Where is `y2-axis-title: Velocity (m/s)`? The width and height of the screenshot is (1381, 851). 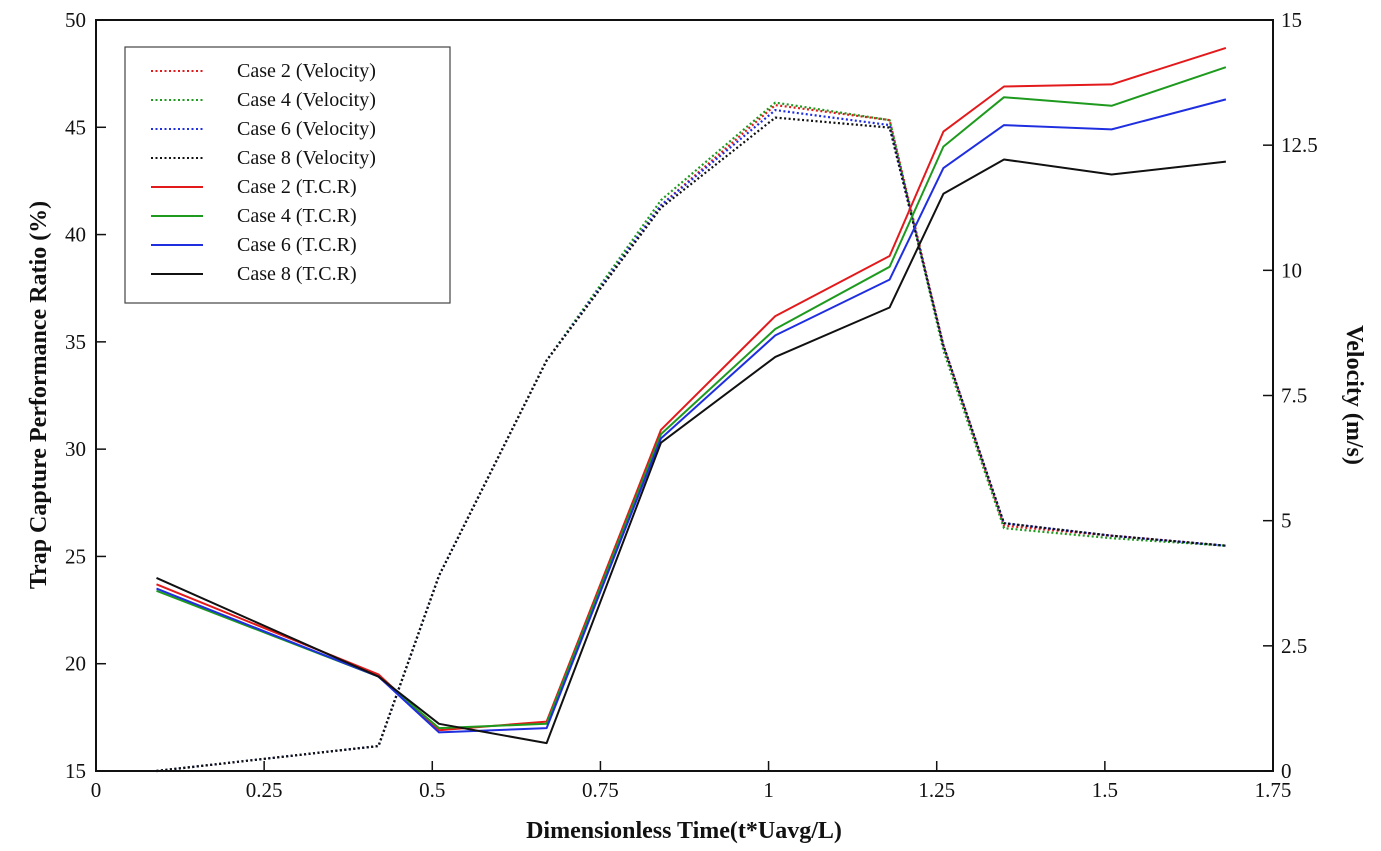 y2-axis-title: Velocity (m/s) is located at coordinates (1354, 395).